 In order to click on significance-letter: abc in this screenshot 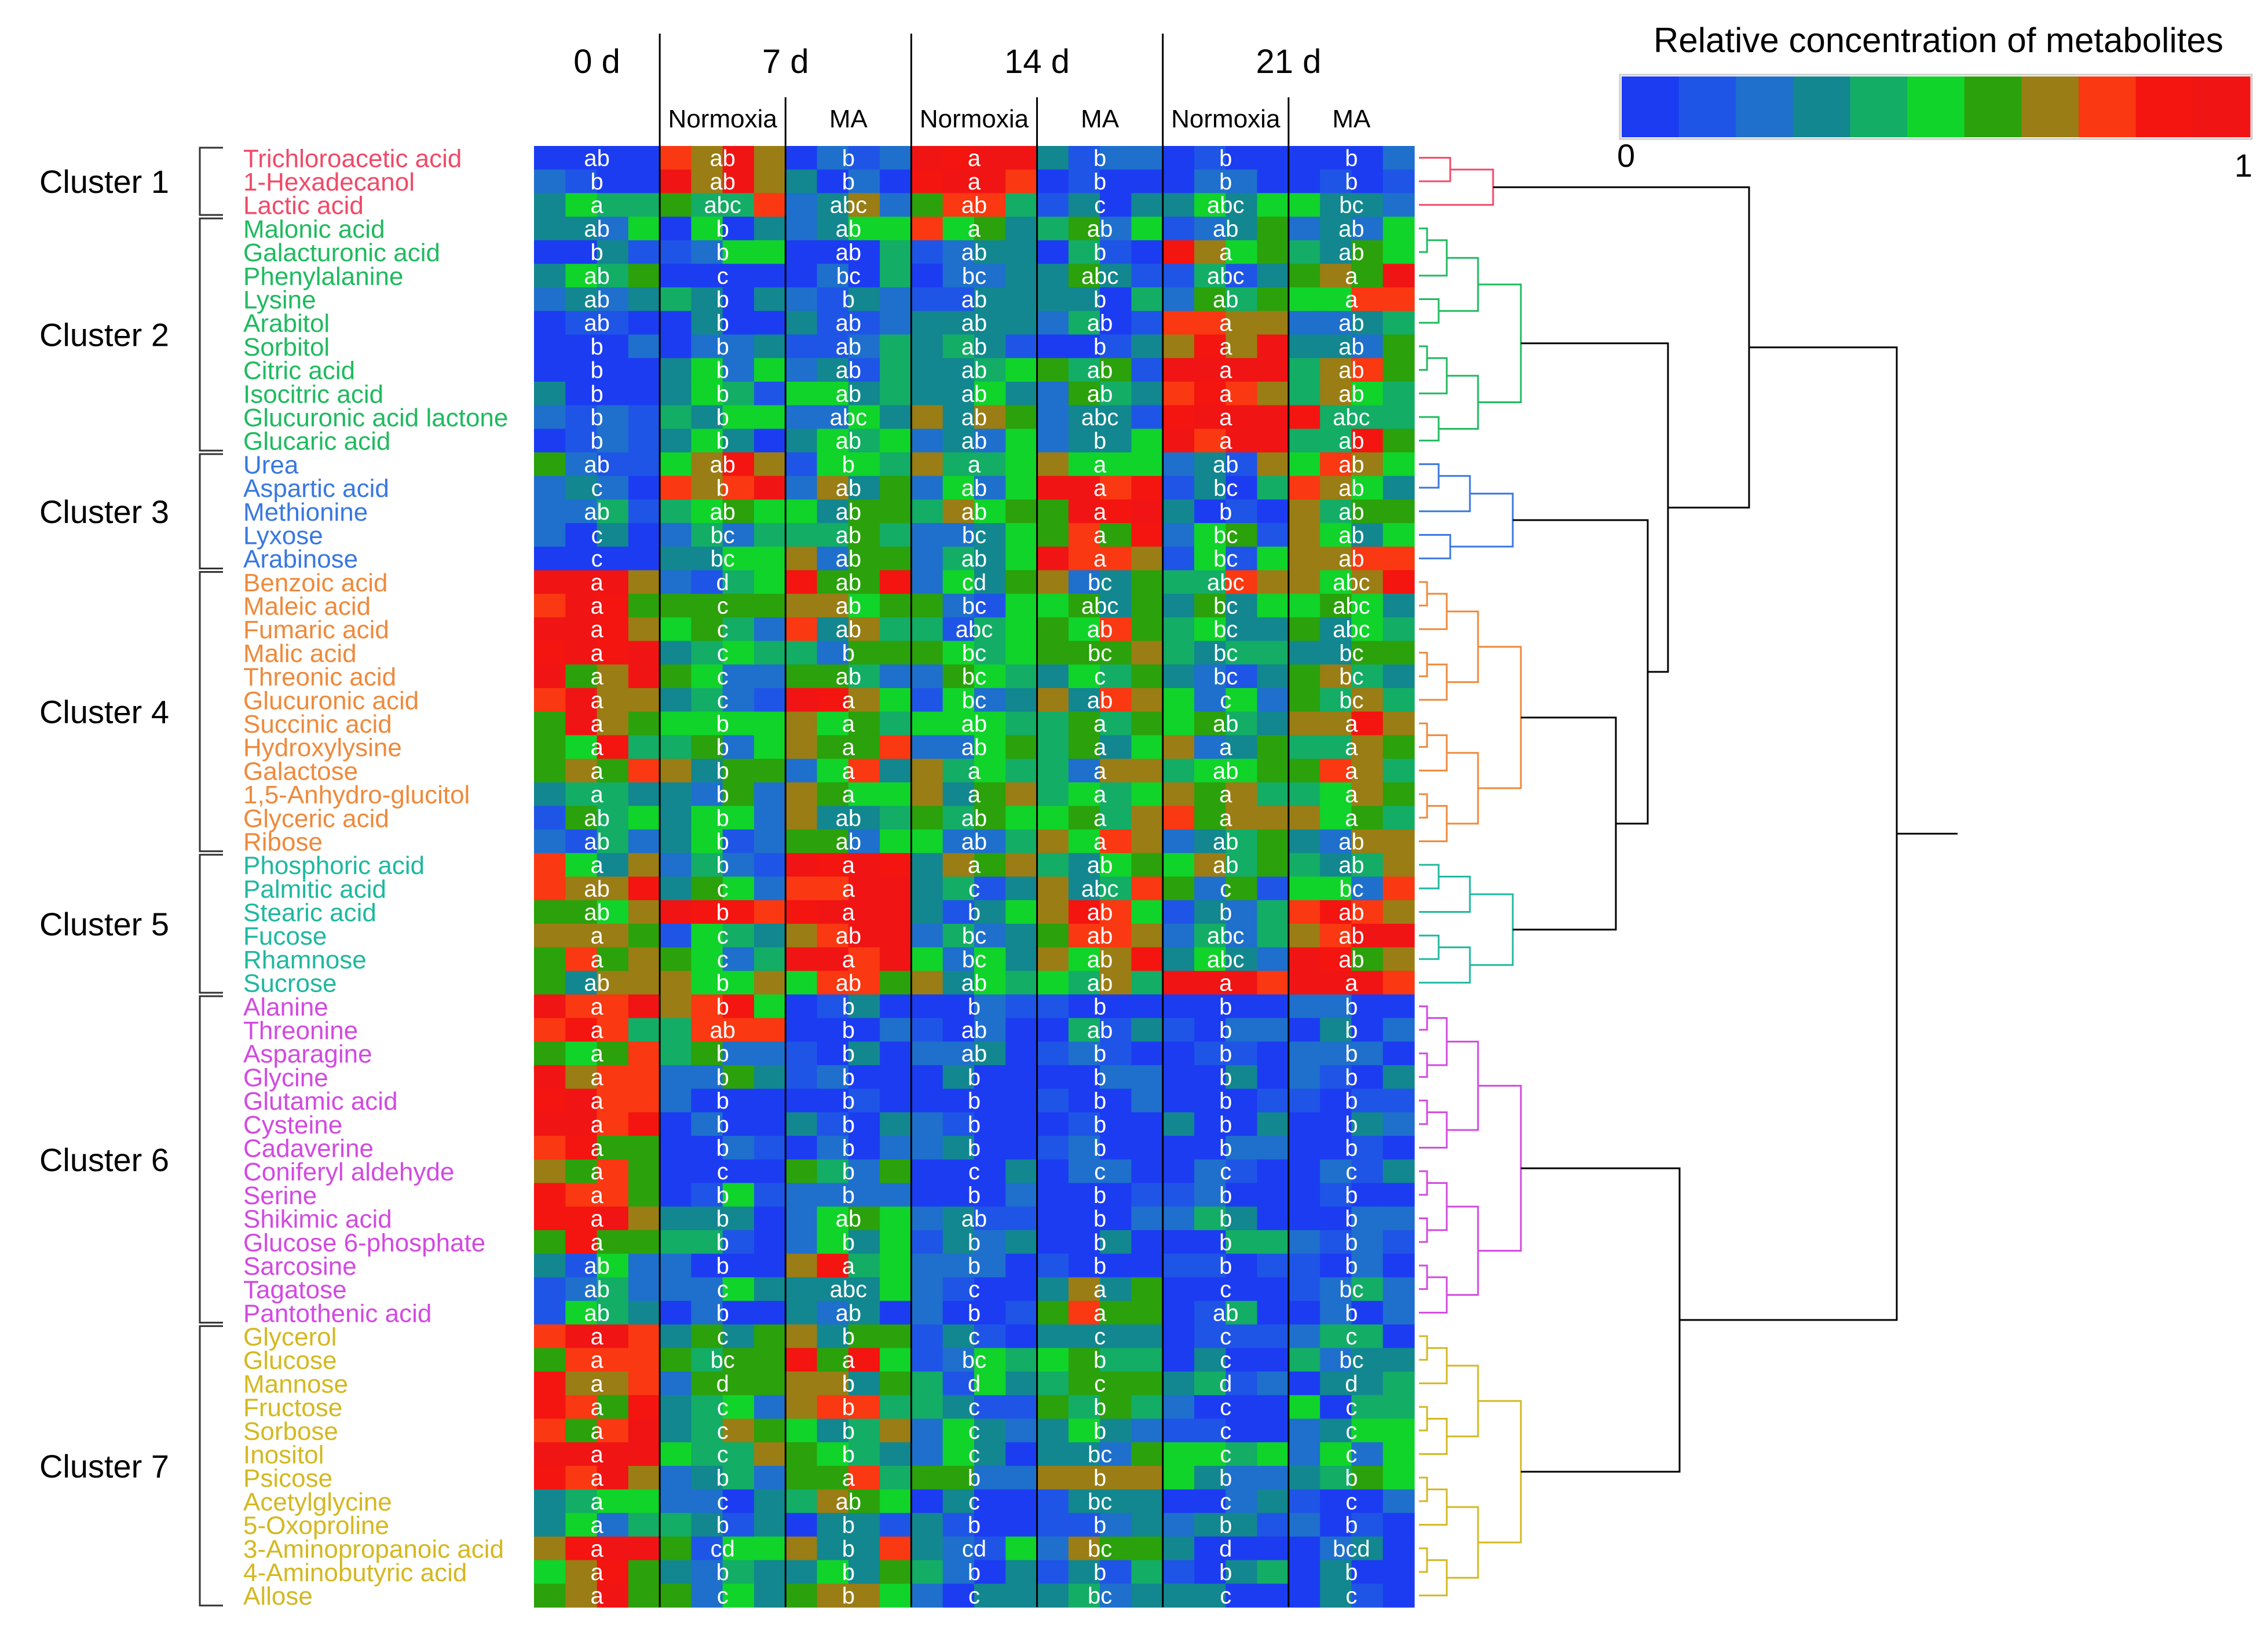, I will do `click(1351, 417)`.